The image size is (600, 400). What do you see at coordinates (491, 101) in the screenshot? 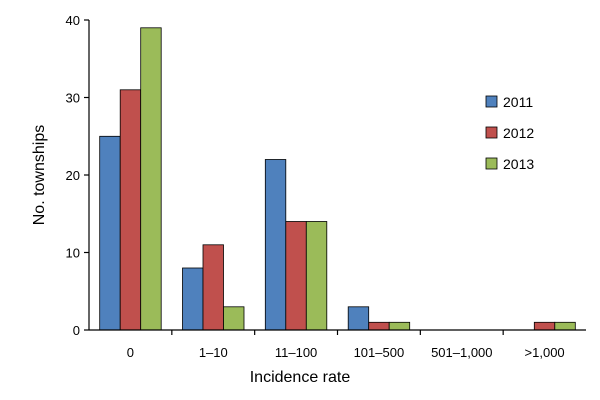
I see `legend-swatch-2011` at bounding box center [491, 101].